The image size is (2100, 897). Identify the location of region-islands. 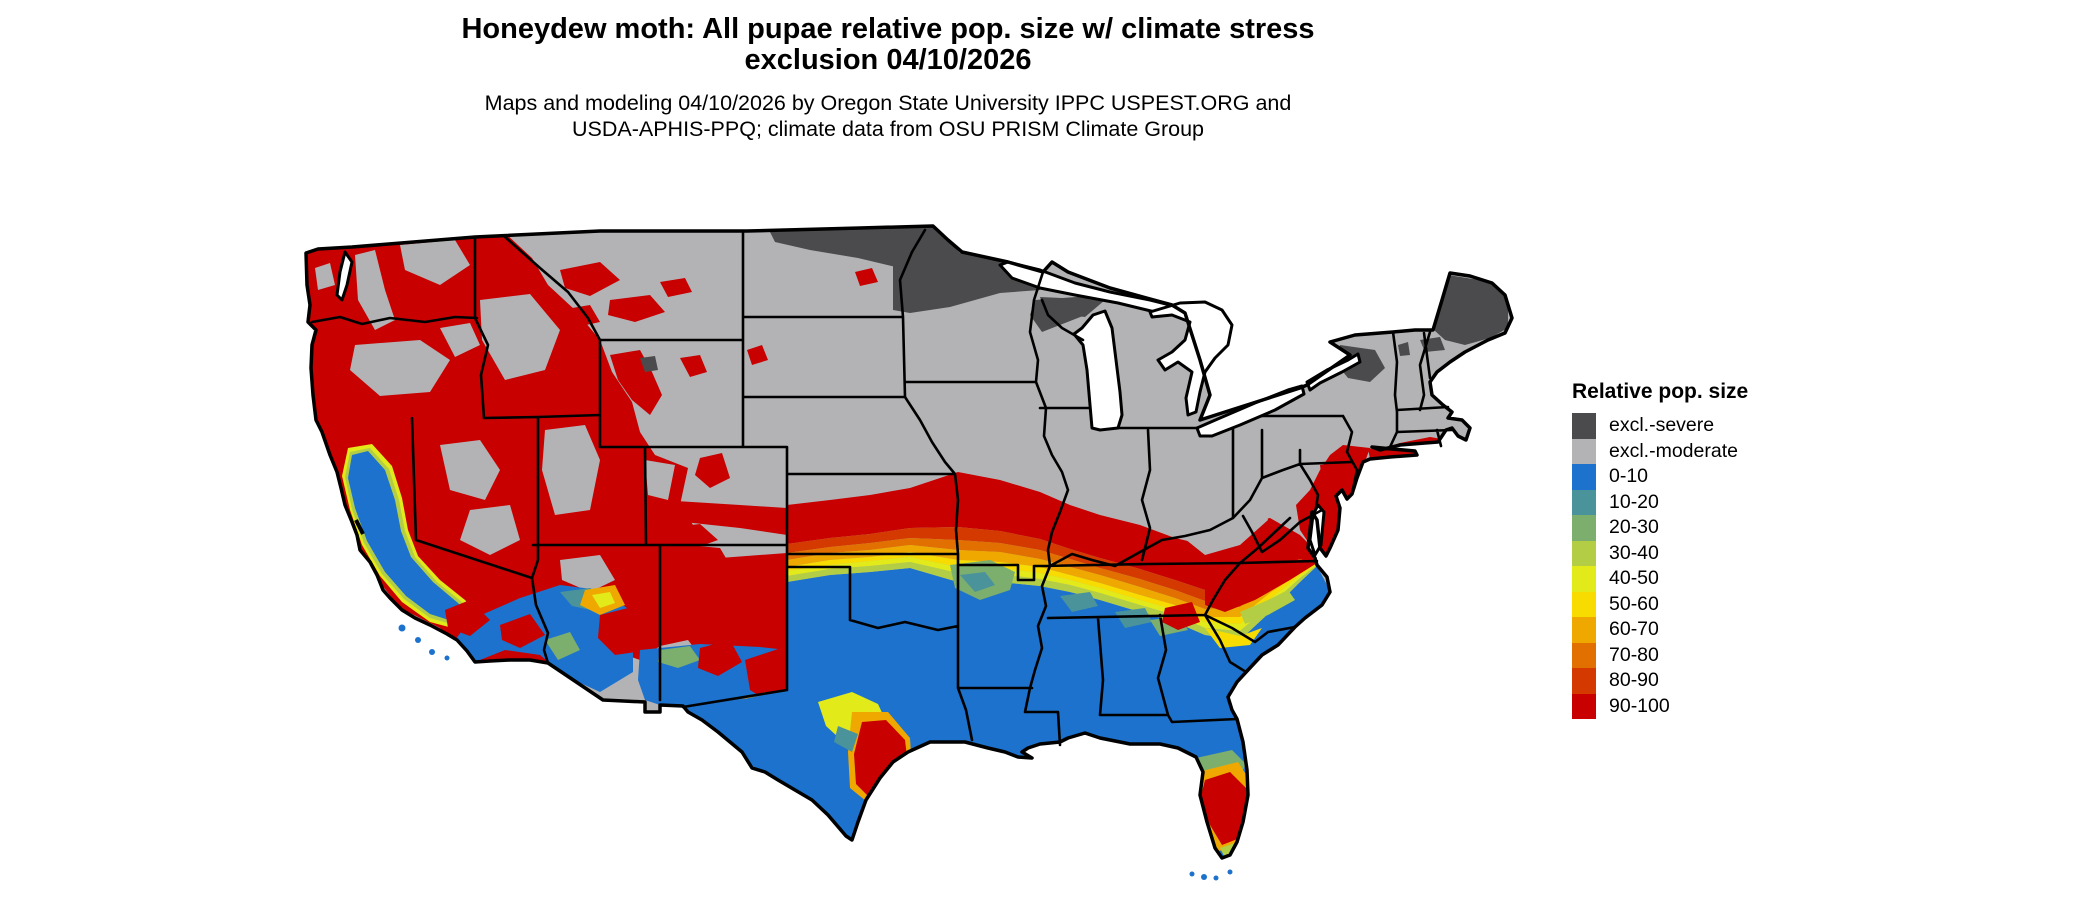
(815, 752).